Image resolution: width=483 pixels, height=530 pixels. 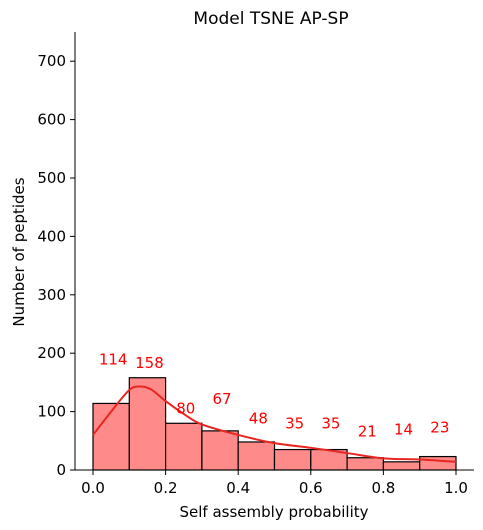 I want to click on y-tick-label: 100, so click(x=51, y=412).